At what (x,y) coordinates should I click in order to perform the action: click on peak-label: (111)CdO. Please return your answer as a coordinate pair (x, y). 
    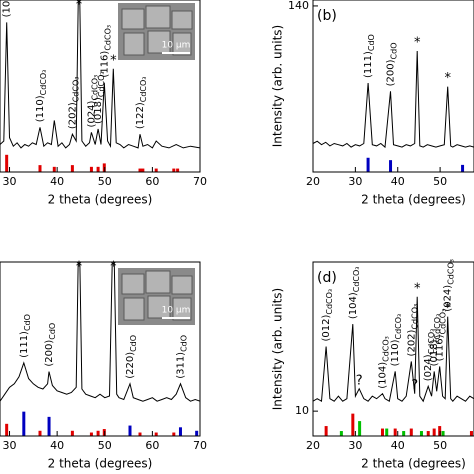
    Looking at the image, I should click on (369, 56).